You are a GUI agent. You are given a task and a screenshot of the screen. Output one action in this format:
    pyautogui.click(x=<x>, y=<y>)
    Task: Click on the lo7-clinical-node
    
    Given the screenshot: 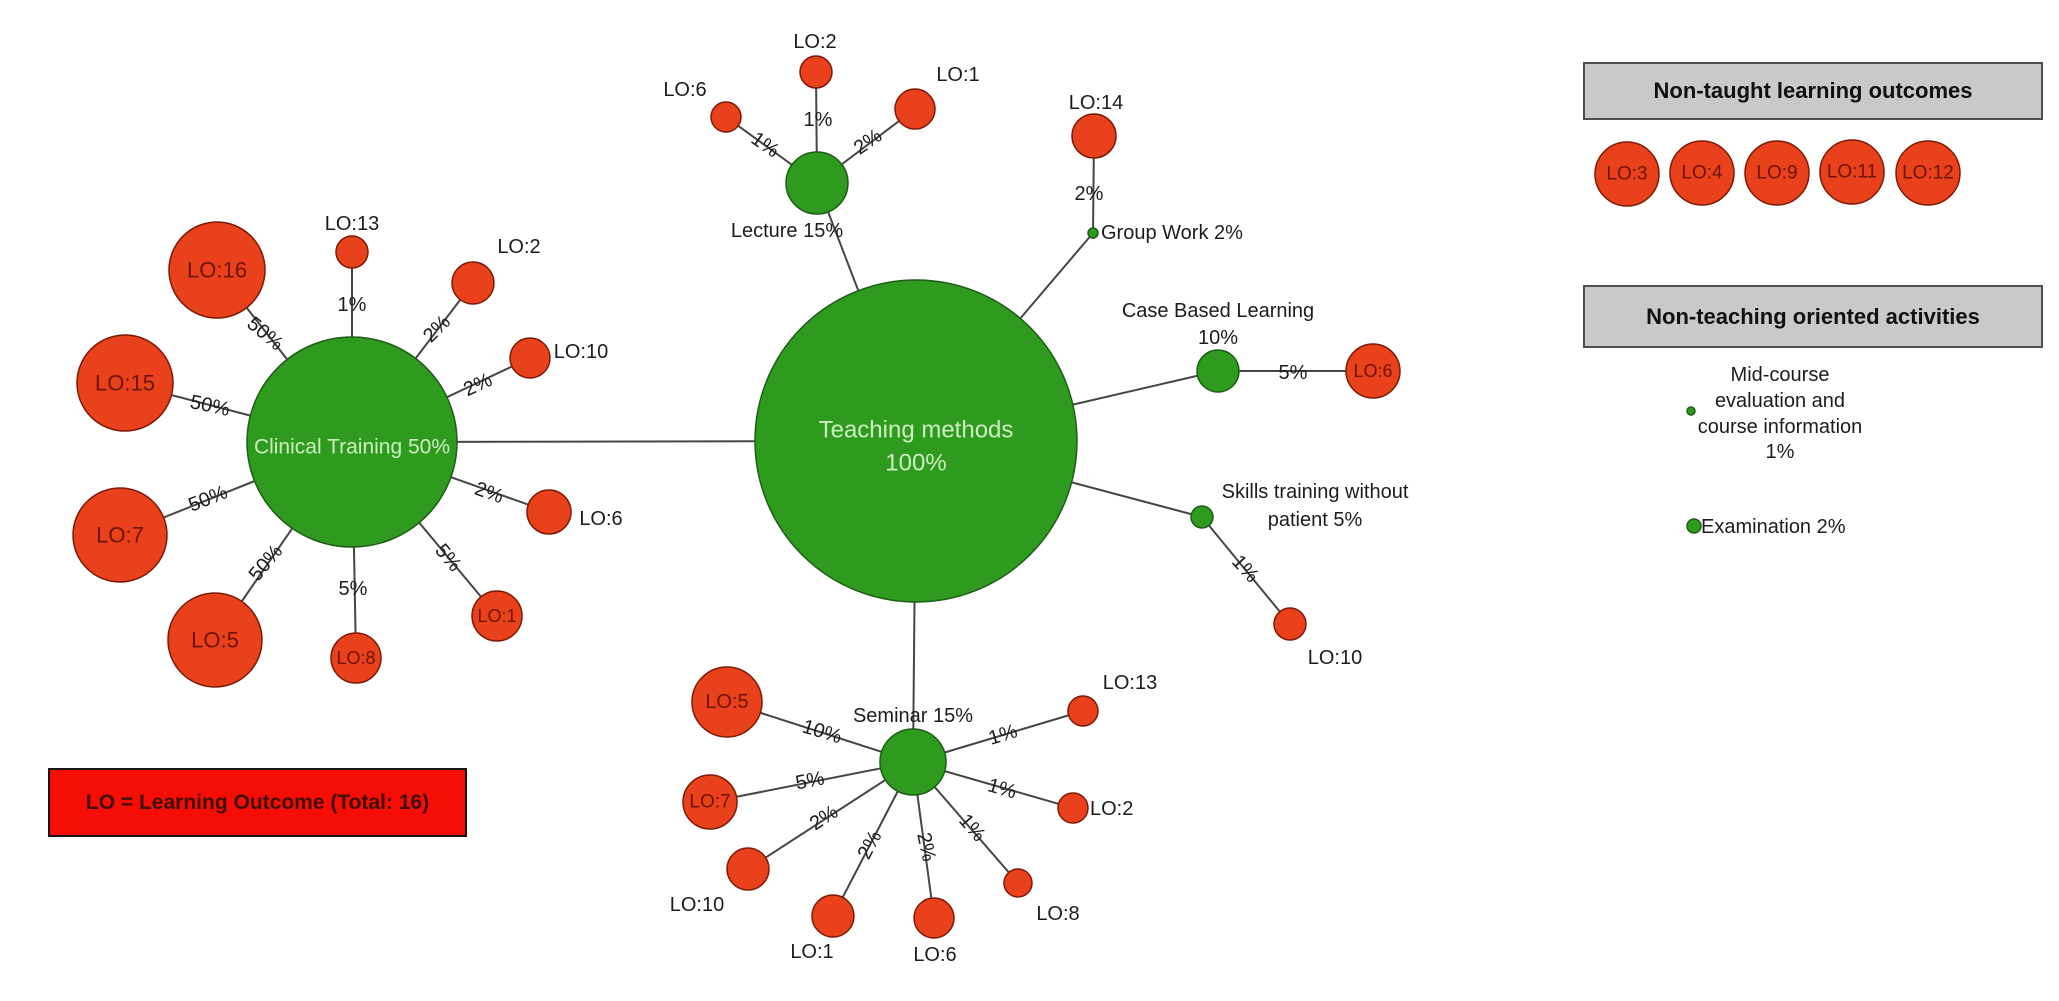 What is the action you would take?
    pyautogui.click(x=120, y=535)
    